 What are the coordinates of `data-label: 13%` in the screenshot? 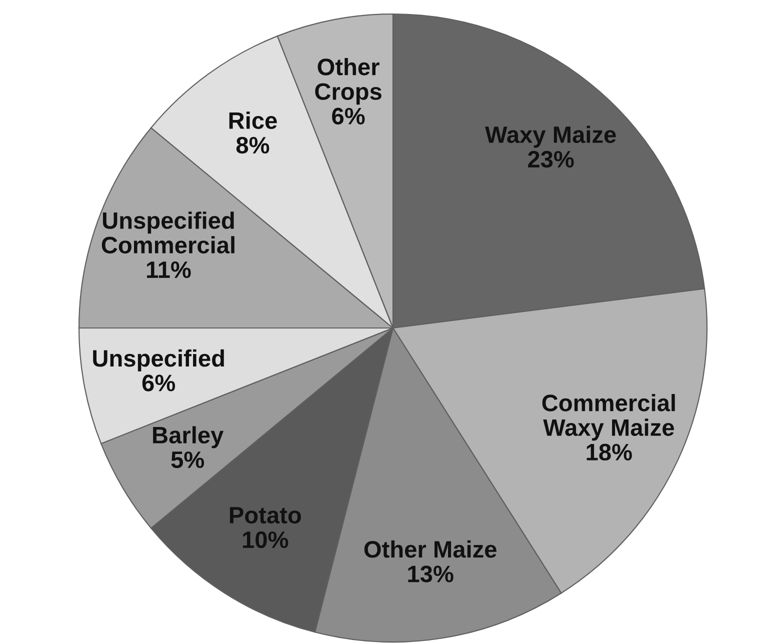 It's located at (431, 574).